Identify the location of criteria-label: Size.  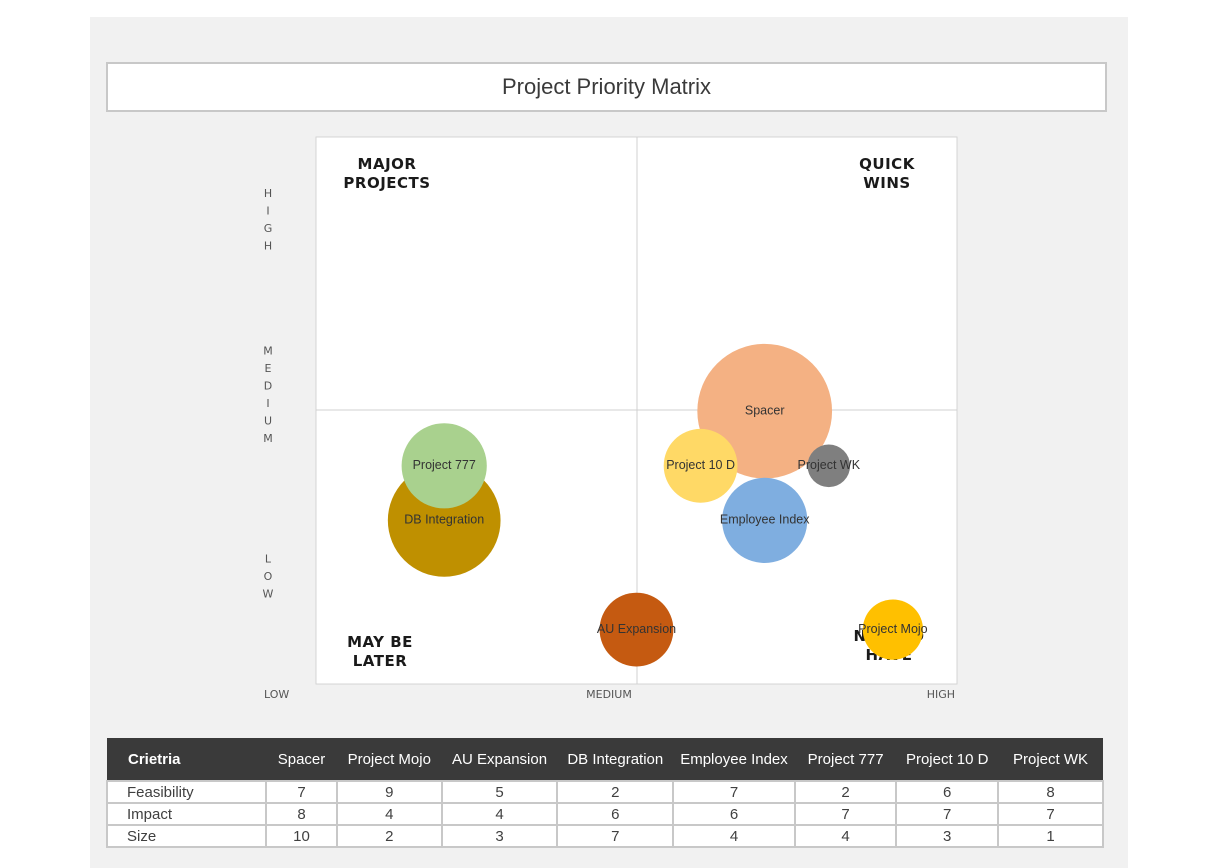
(186, 836).